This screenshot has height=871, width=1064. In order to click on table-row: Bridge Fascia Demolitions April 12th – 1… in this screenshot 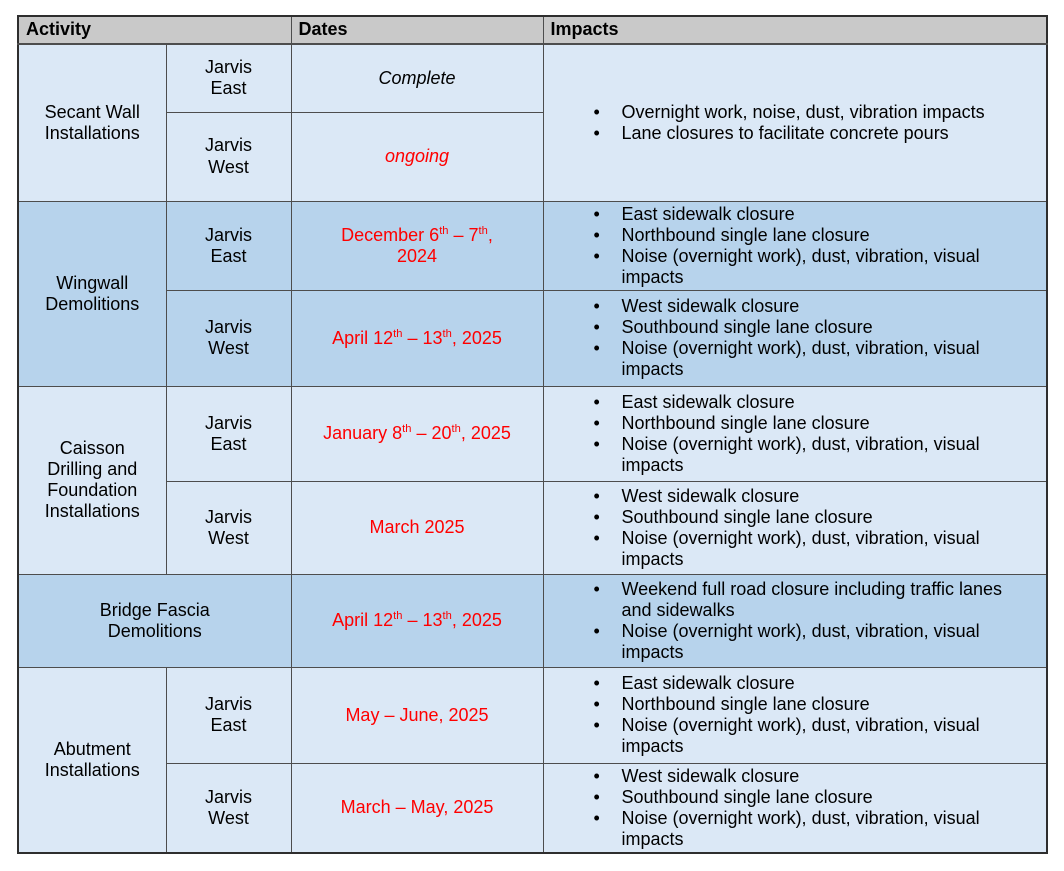, I will do `click(532, 620)`.